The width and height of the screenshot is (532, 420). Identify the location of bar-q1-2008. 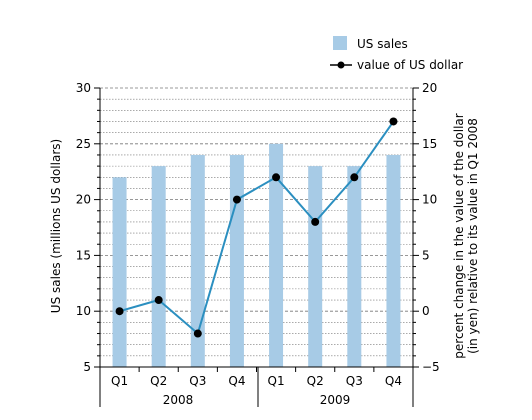
(119, 272).